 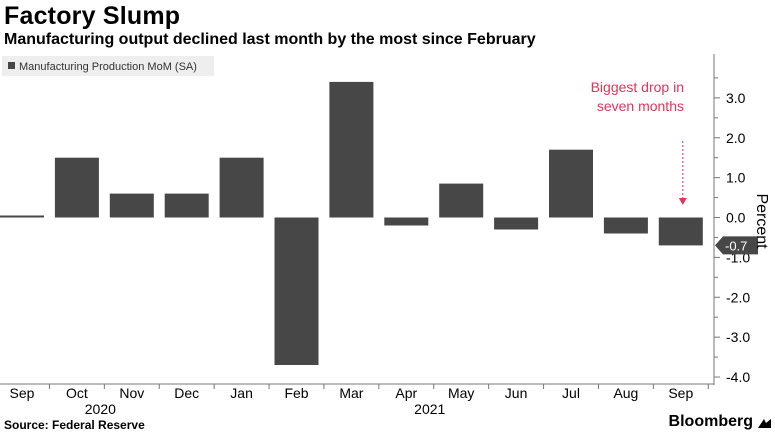 What do you see at coordinates (761, 221) in the screenshot?
I see `y-axis-title: Percent` at bounding box center [761, 221].